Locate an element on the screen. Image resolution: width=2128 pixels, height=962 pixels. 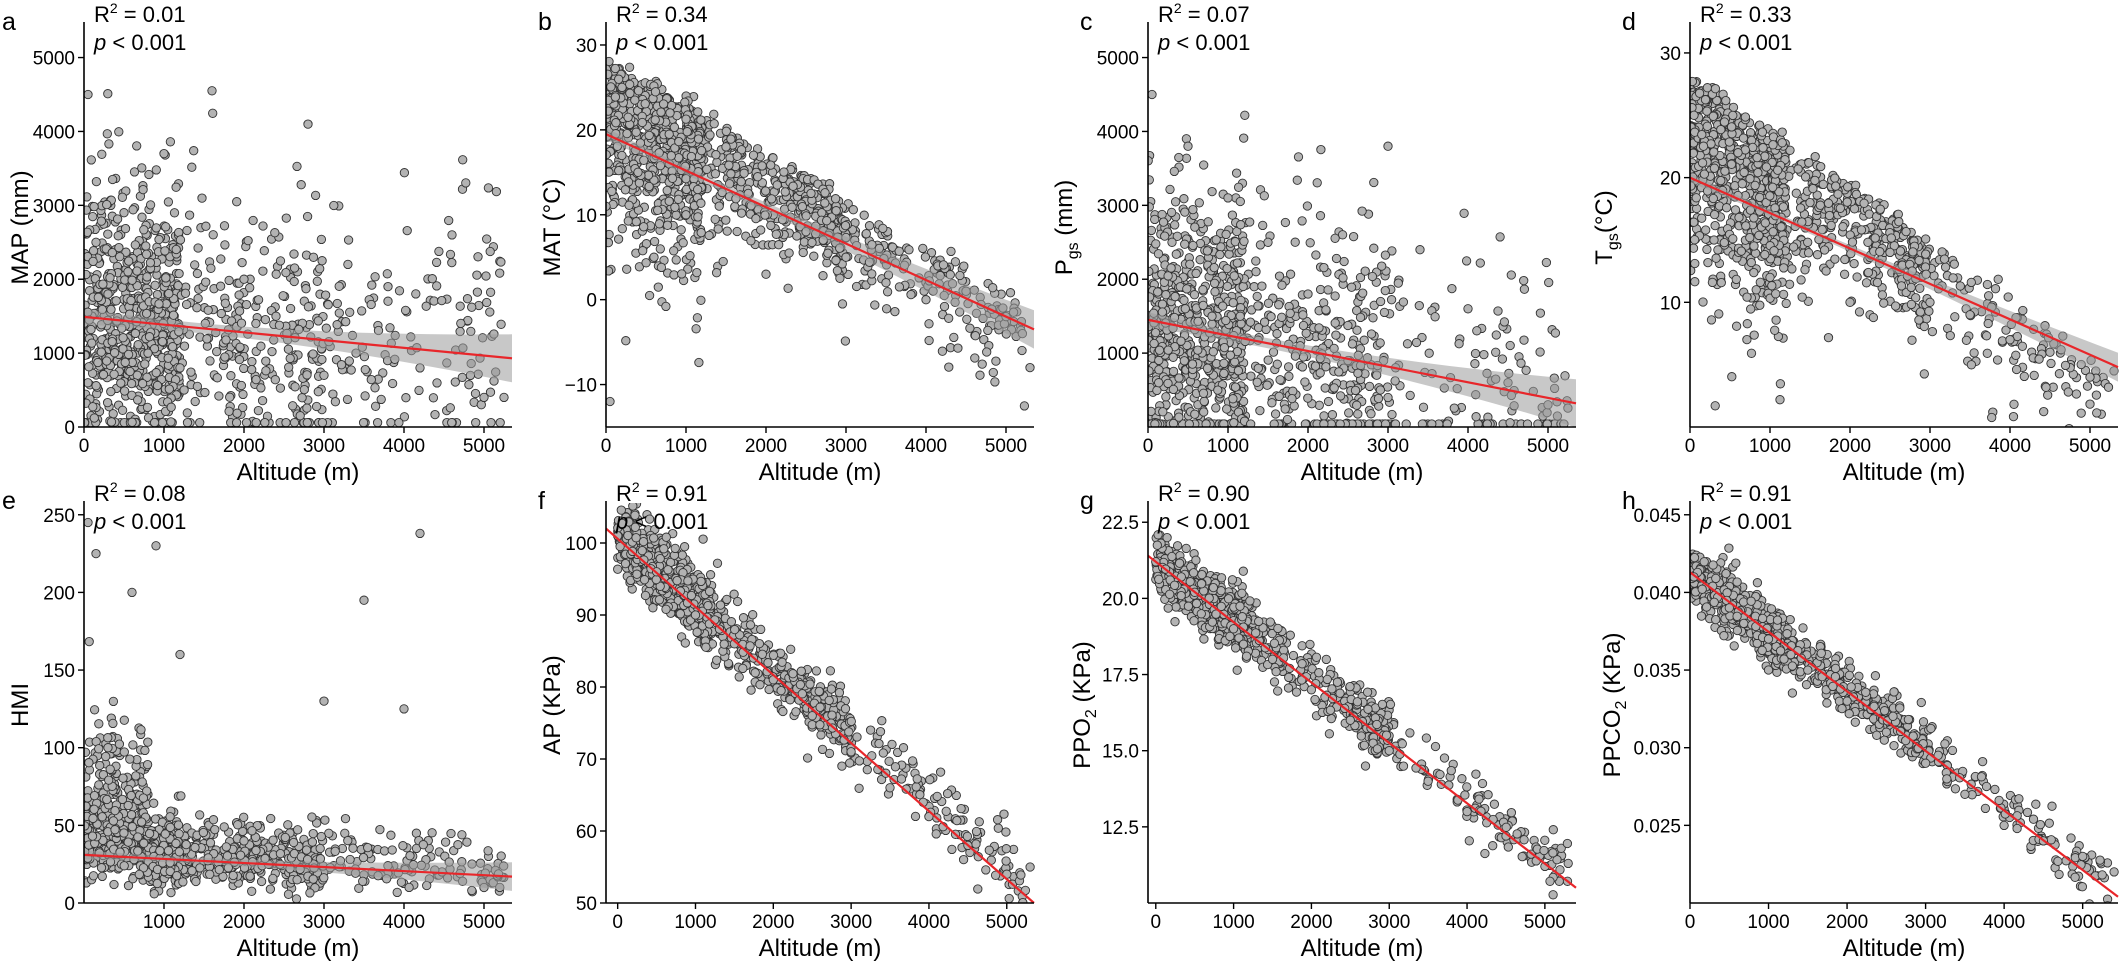
y-axis-label-subscript: gs is located at coordinates (1613, 241).